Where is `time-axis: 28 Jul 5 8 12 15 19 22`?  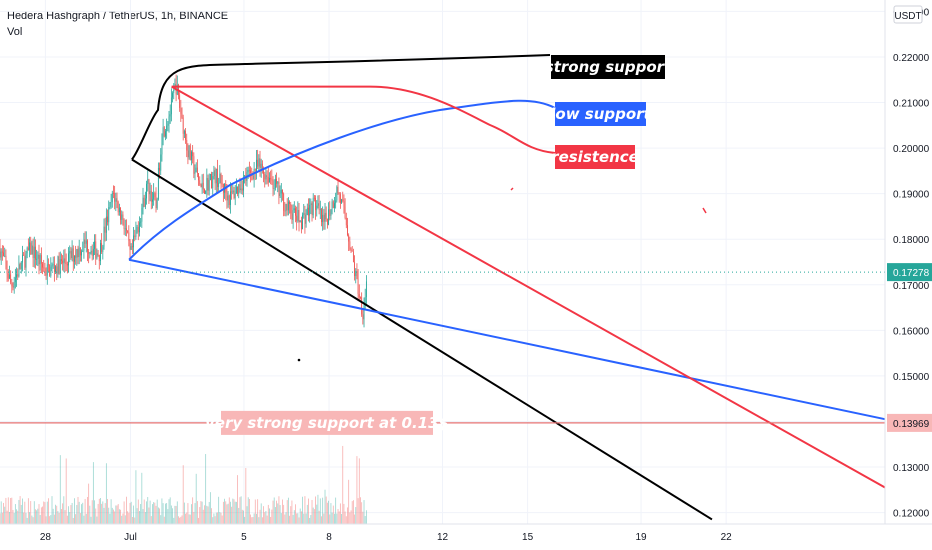 time-axis: 28 Jul 5 8 12 15 19 22 is located at coordinates (386, 537).